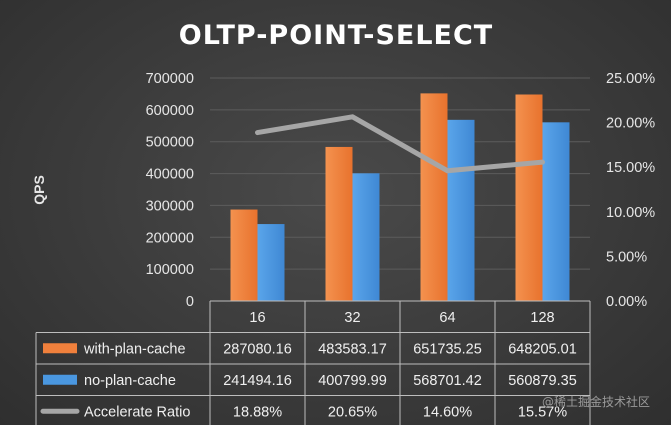  I want to click on y2-tick-label: 10.00%, so click(630, 213).